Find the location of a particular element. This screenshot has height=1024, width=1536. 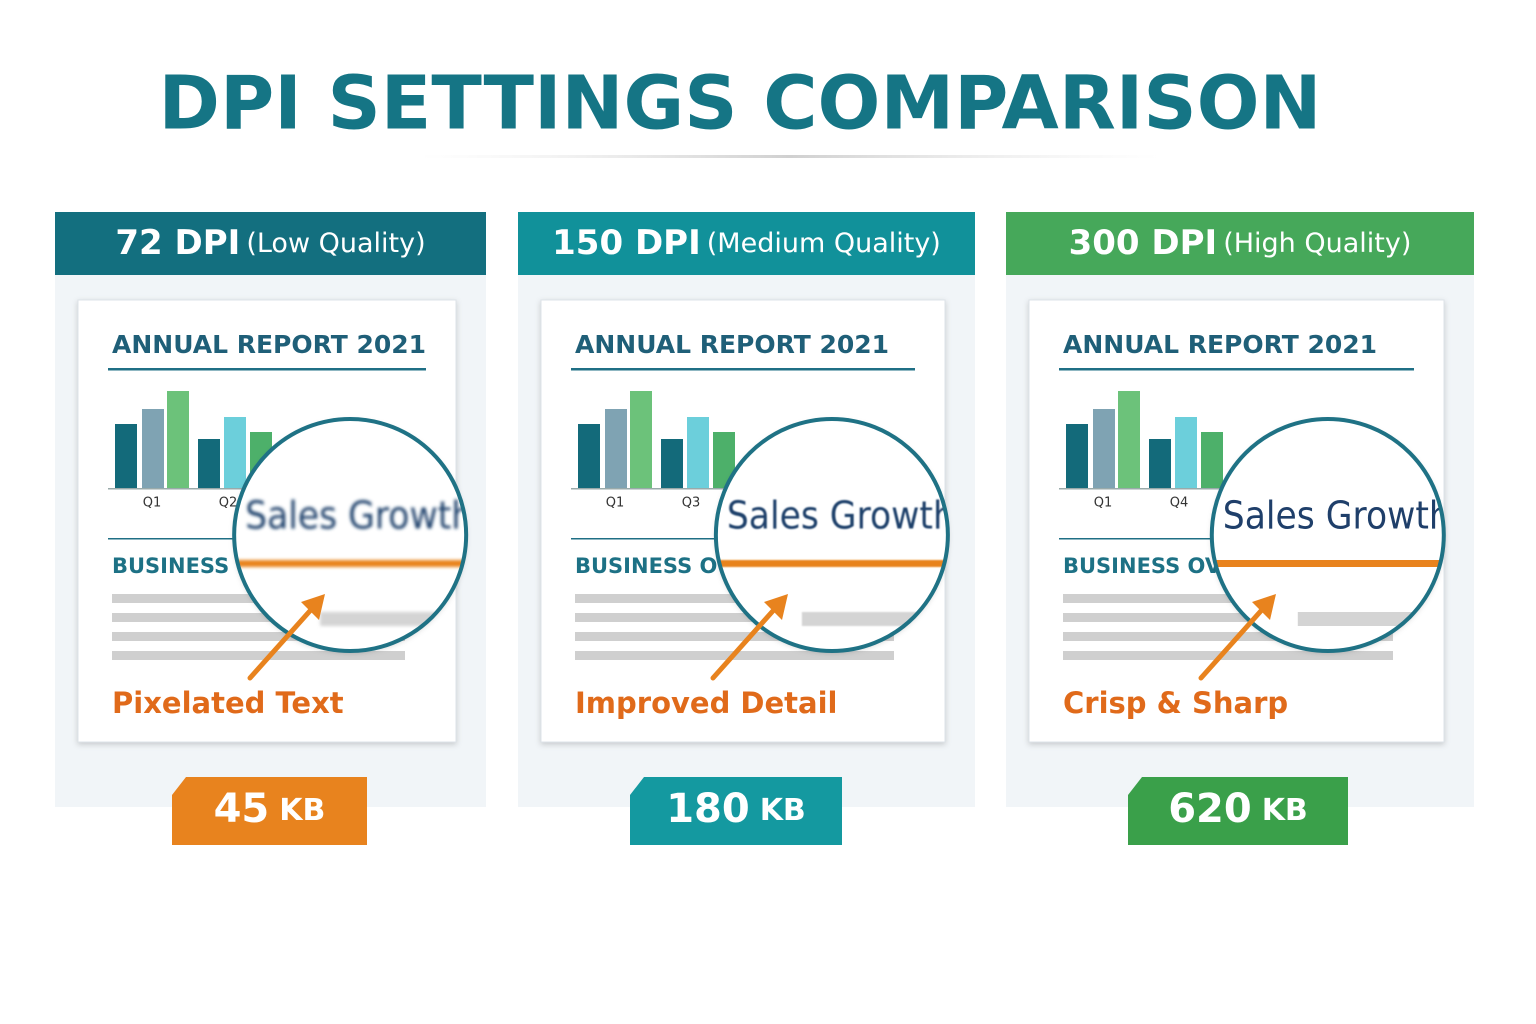

mini-chart-label: Q4 is located at coordinates (1179, 503).